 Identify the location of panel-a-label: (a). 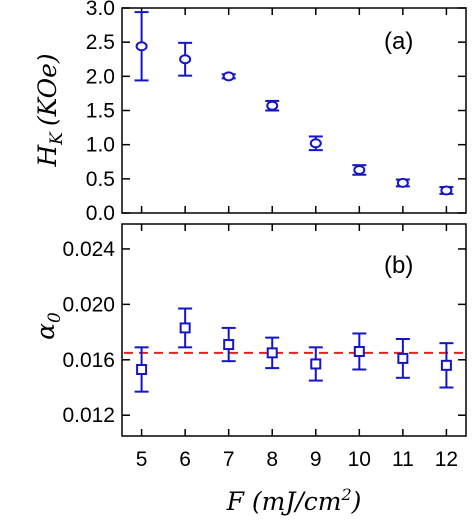
(398, 41).